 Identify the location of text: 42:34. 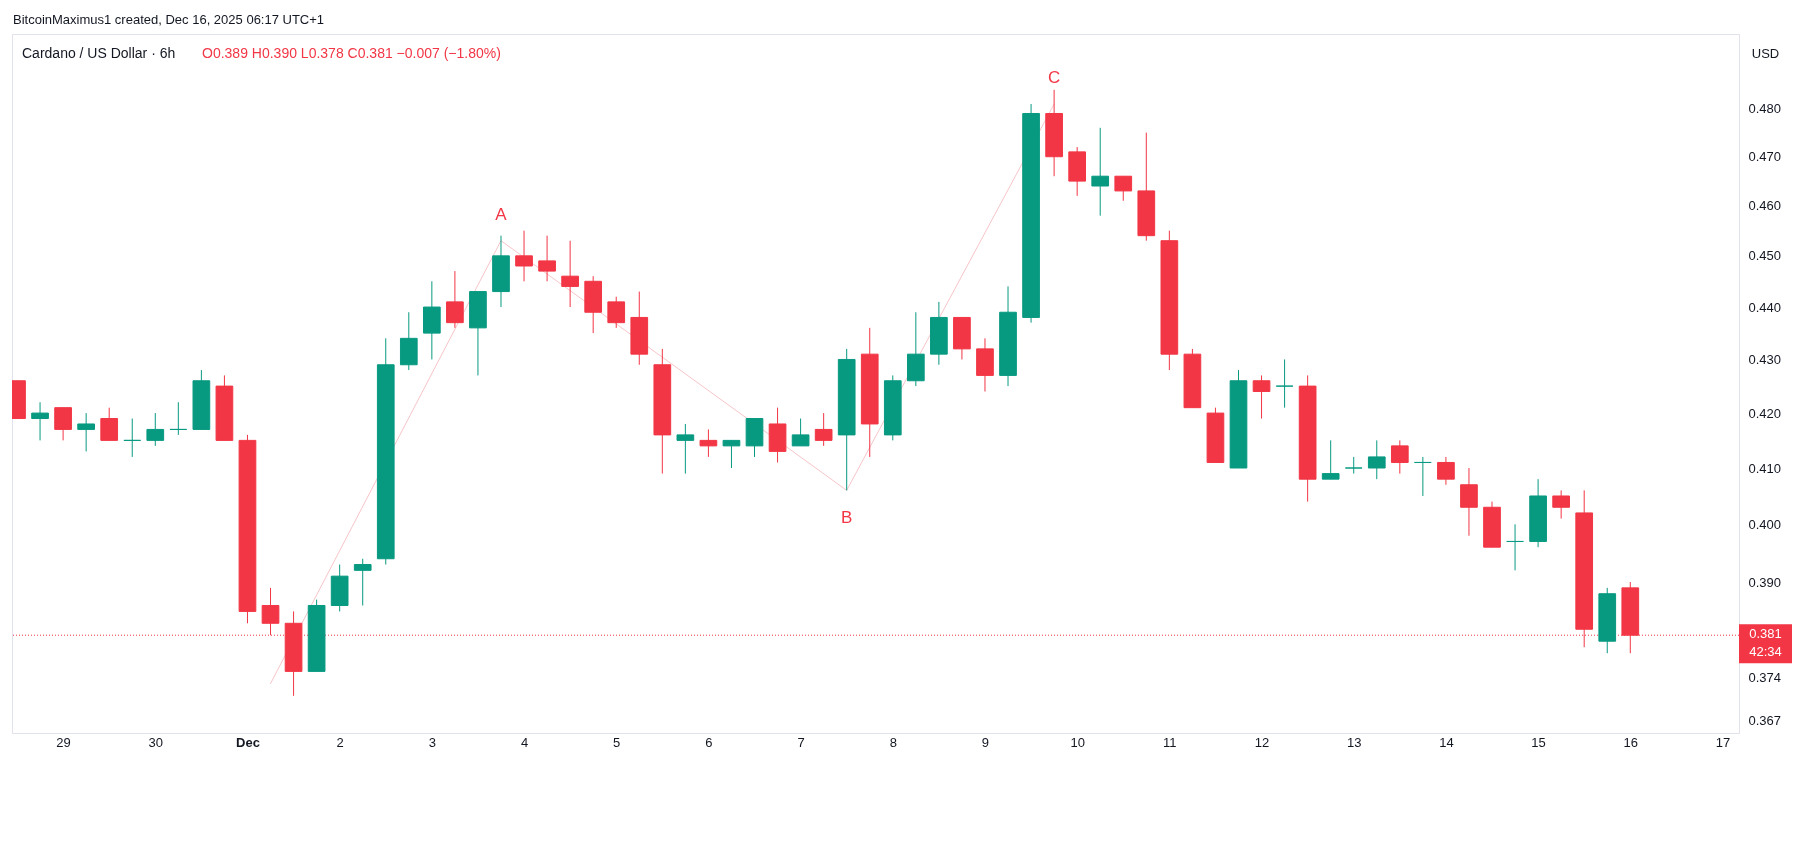
(1765, 652).